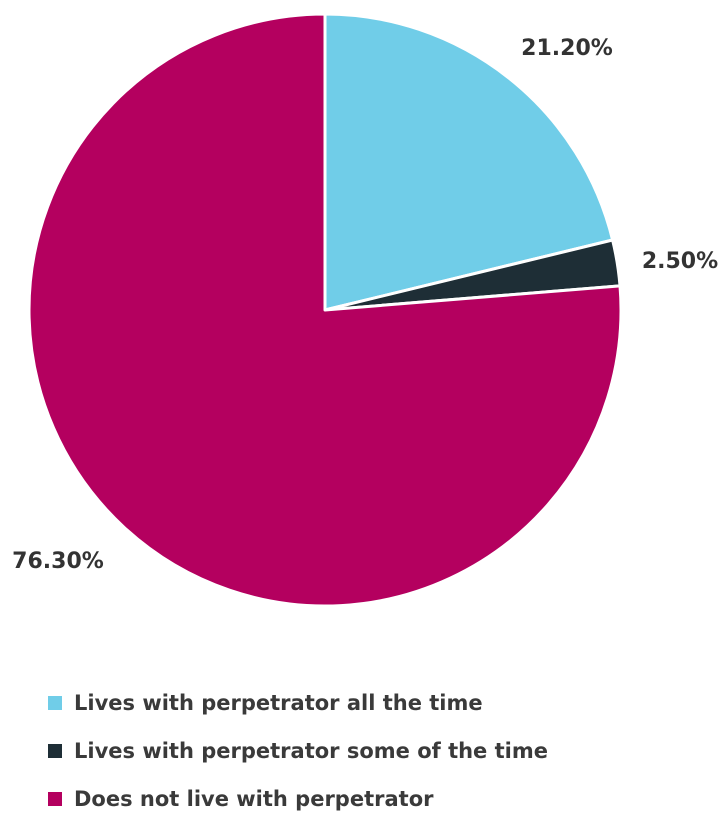 The width and height of the screenshot is (722, 834). What do you see at coordinates (278, 703) in the screenshot?
I see `legend-label: Lives with perpetrator all the time` at bounding box center [278, 703].